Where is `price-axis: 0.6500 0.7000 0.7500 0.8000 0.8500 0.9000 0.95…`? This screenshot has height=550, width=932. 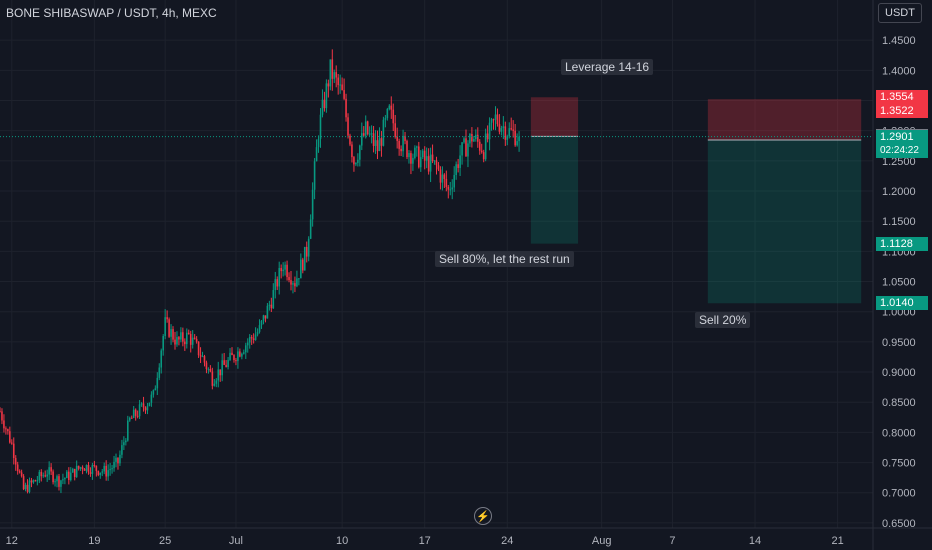
price-axis: 0.6500 0.7000 0.7500 0.8000 0.8500 0.9000 0.95… is located at coordinates (899, 282).